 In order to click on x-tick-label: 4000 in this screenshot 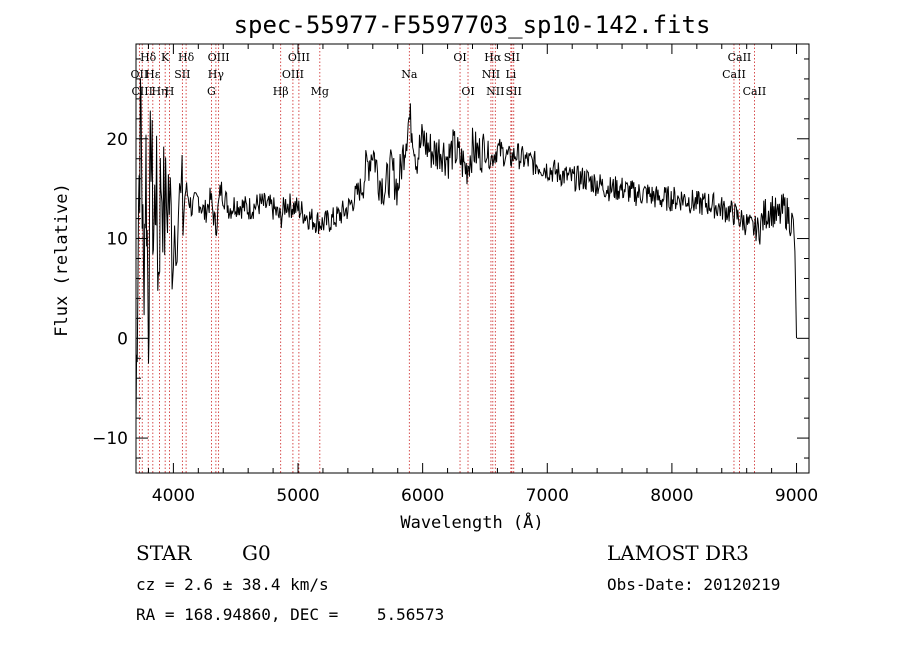, I will do `click(173, 496)`.